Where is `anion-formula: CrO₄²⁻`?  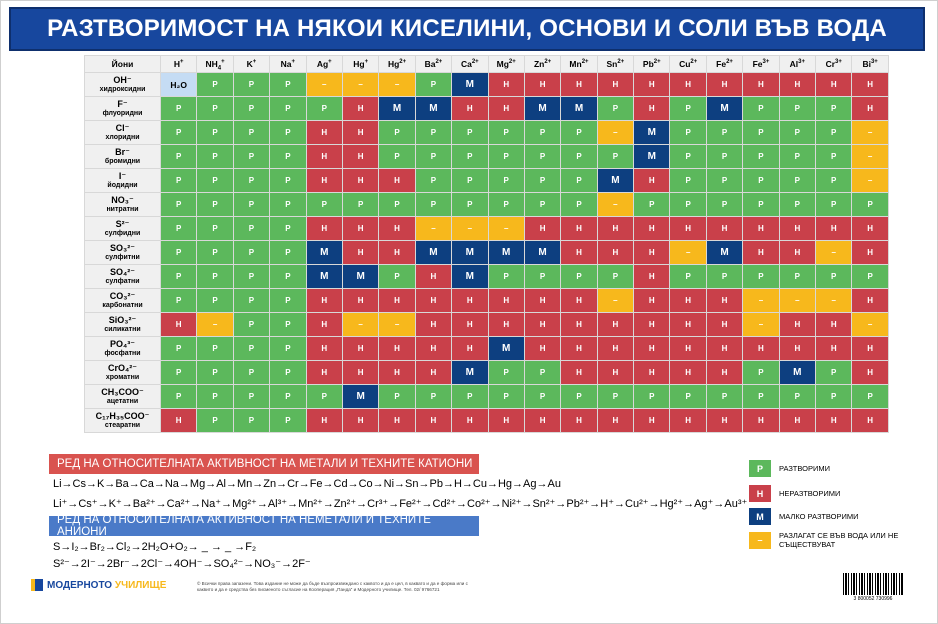 anion-formula: CrO₄²⁻ is located at coordinates (122, 368).